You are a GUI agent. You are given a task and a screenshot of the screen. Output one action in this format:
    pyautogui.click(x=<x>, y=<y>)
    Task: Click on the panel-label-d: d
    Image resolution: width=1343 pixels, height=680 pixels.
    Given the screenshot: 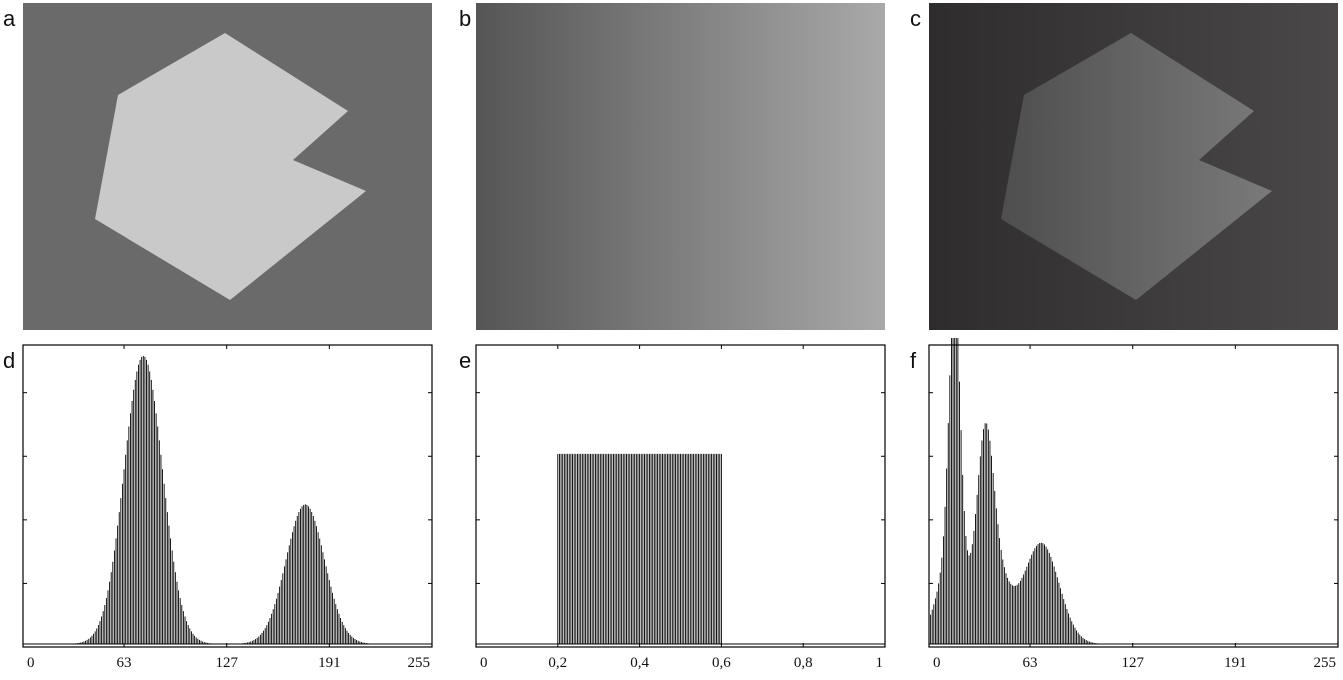 What is the action you would take?
    pyautogui.click(x=9, y=360)
    